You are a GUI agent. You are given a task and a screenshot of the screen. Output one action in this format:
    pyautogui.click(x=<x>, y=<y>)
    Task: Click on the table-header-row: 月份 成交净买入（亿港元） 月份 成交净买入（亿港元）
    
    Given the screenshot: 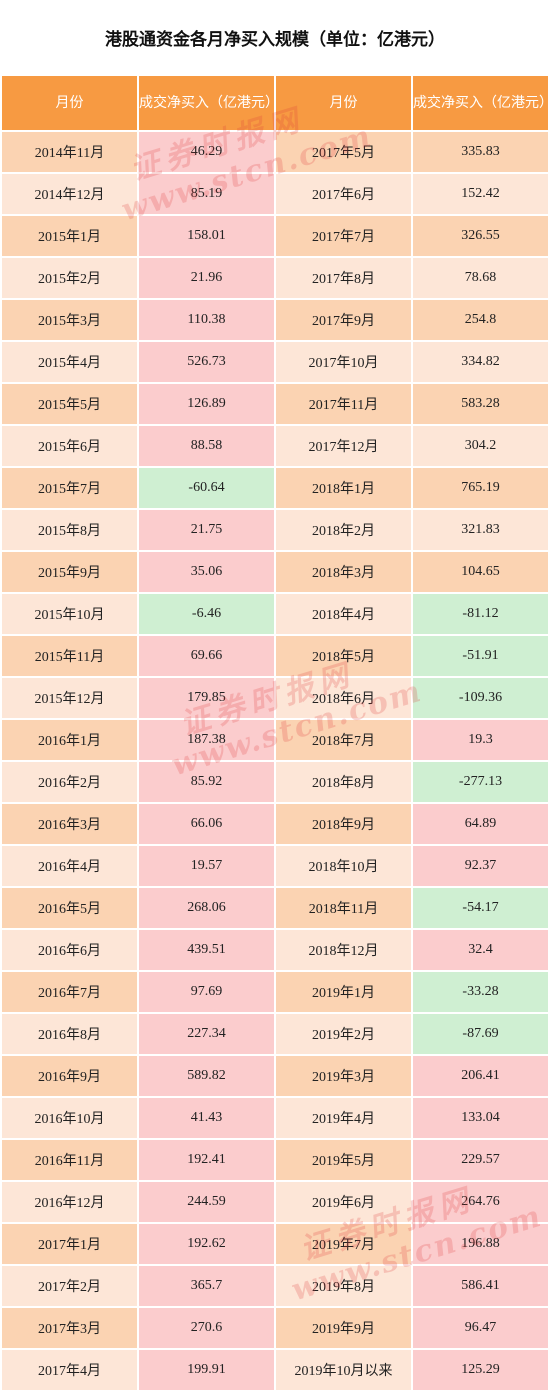 What is the action you would take?
    pyautogui.click(x=276, y=103)
    